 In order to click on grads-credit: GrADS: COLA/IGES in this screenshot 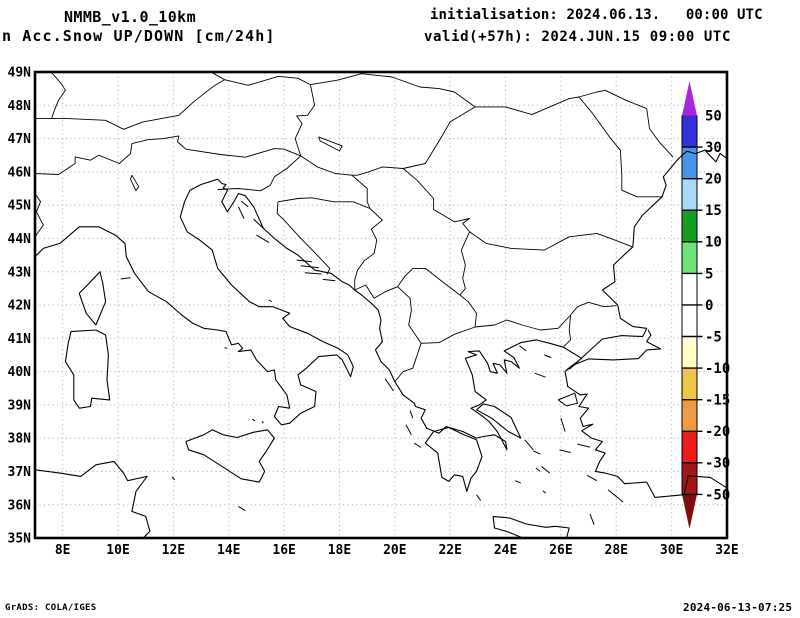, I will do `click(51, 608)`.